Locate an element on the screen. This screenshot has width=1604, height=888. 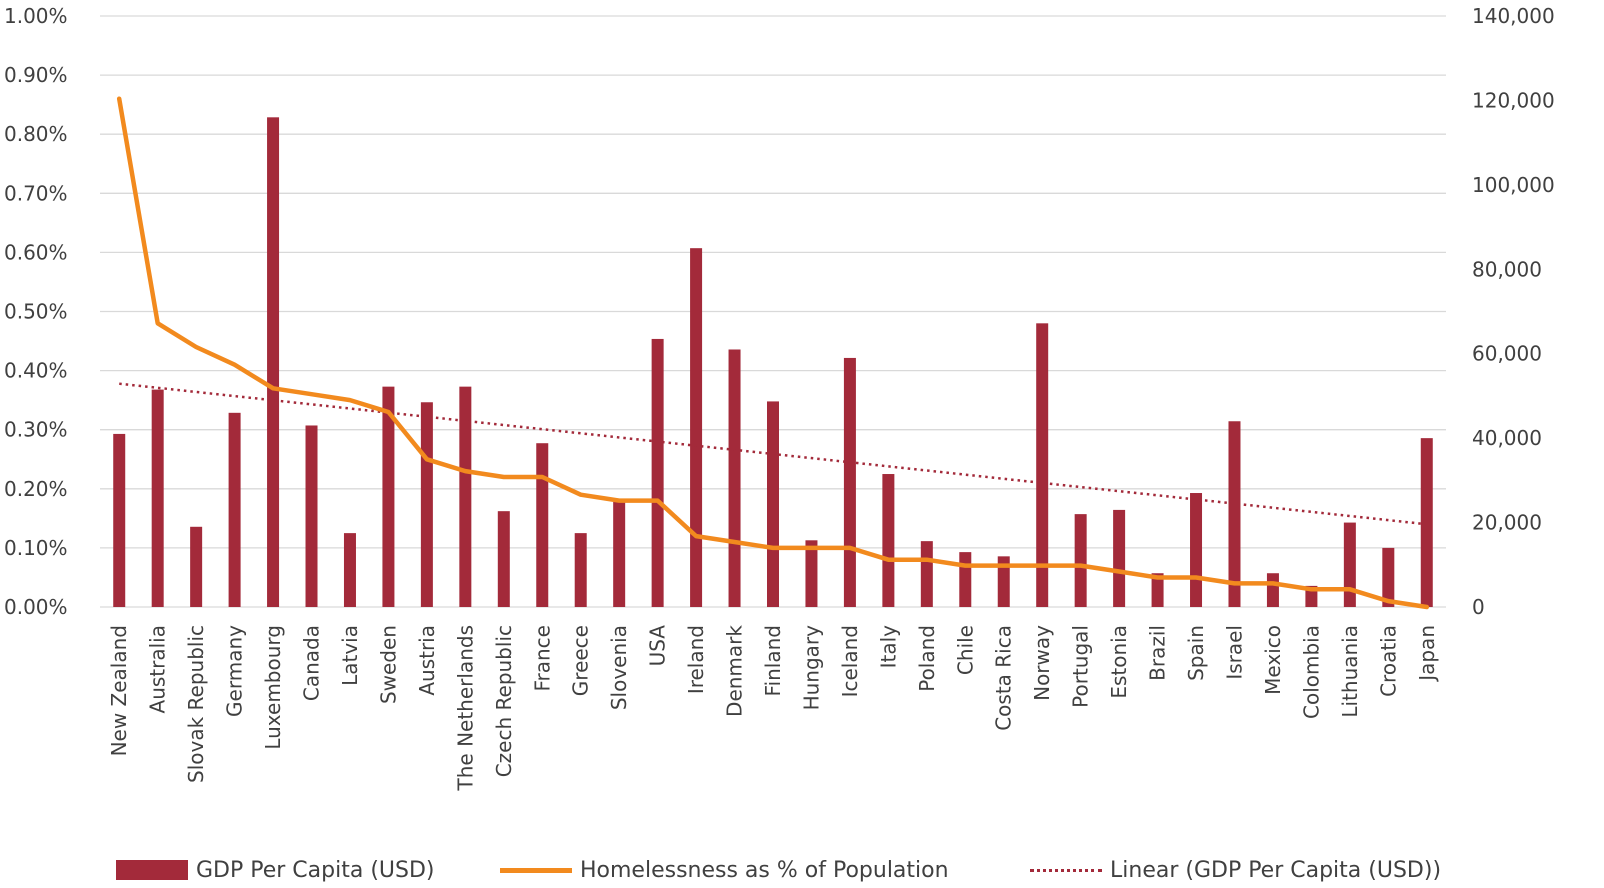
legend-item-linear: Linear (GDP Per Capita (USD)) is located at coordinates (1235, 870).